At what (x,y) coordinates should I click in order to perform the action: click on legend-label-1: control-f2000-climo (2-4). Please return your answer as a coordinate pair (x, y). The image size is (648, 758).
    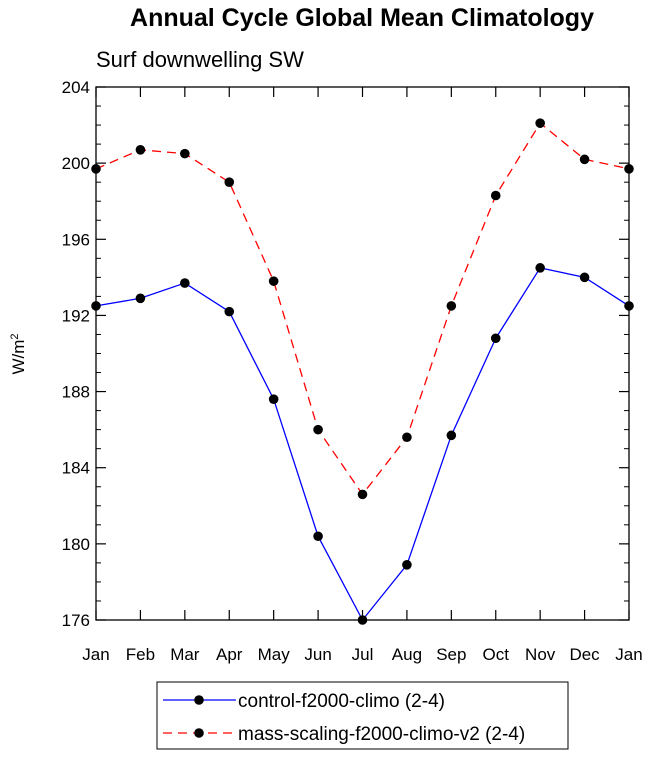
    Looking at the image, I should click on (341, 701).